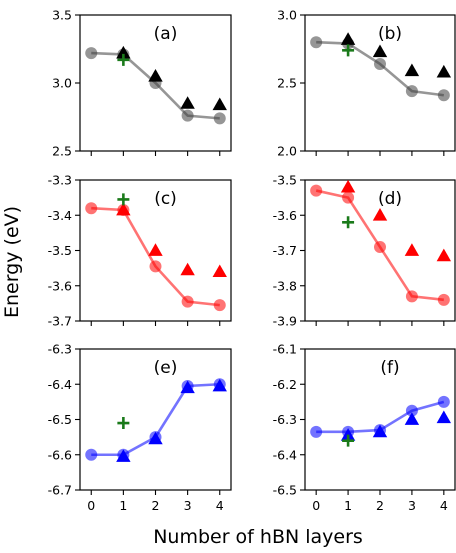 Image resolution: width=456 pixels, height=553 pixels. What do you see at coordinates (390, 34) in the screenshot?
I see `panel-label: (b)` at bounding box center [390, 34].